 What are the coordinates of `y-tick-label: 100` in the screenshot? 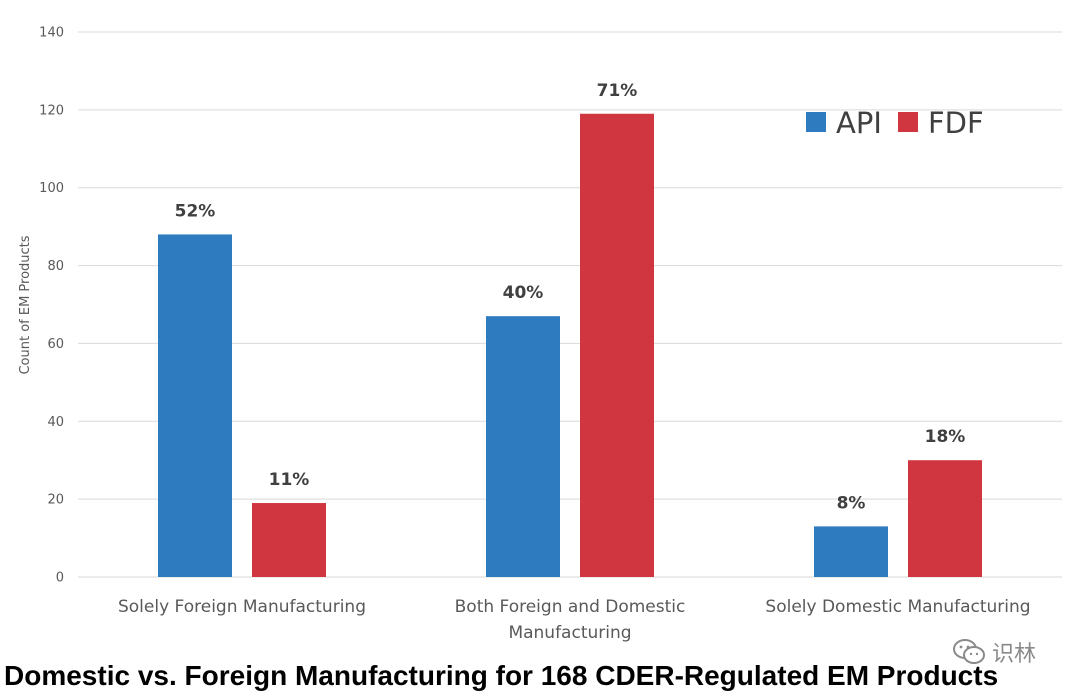 It's located at (51, 188).